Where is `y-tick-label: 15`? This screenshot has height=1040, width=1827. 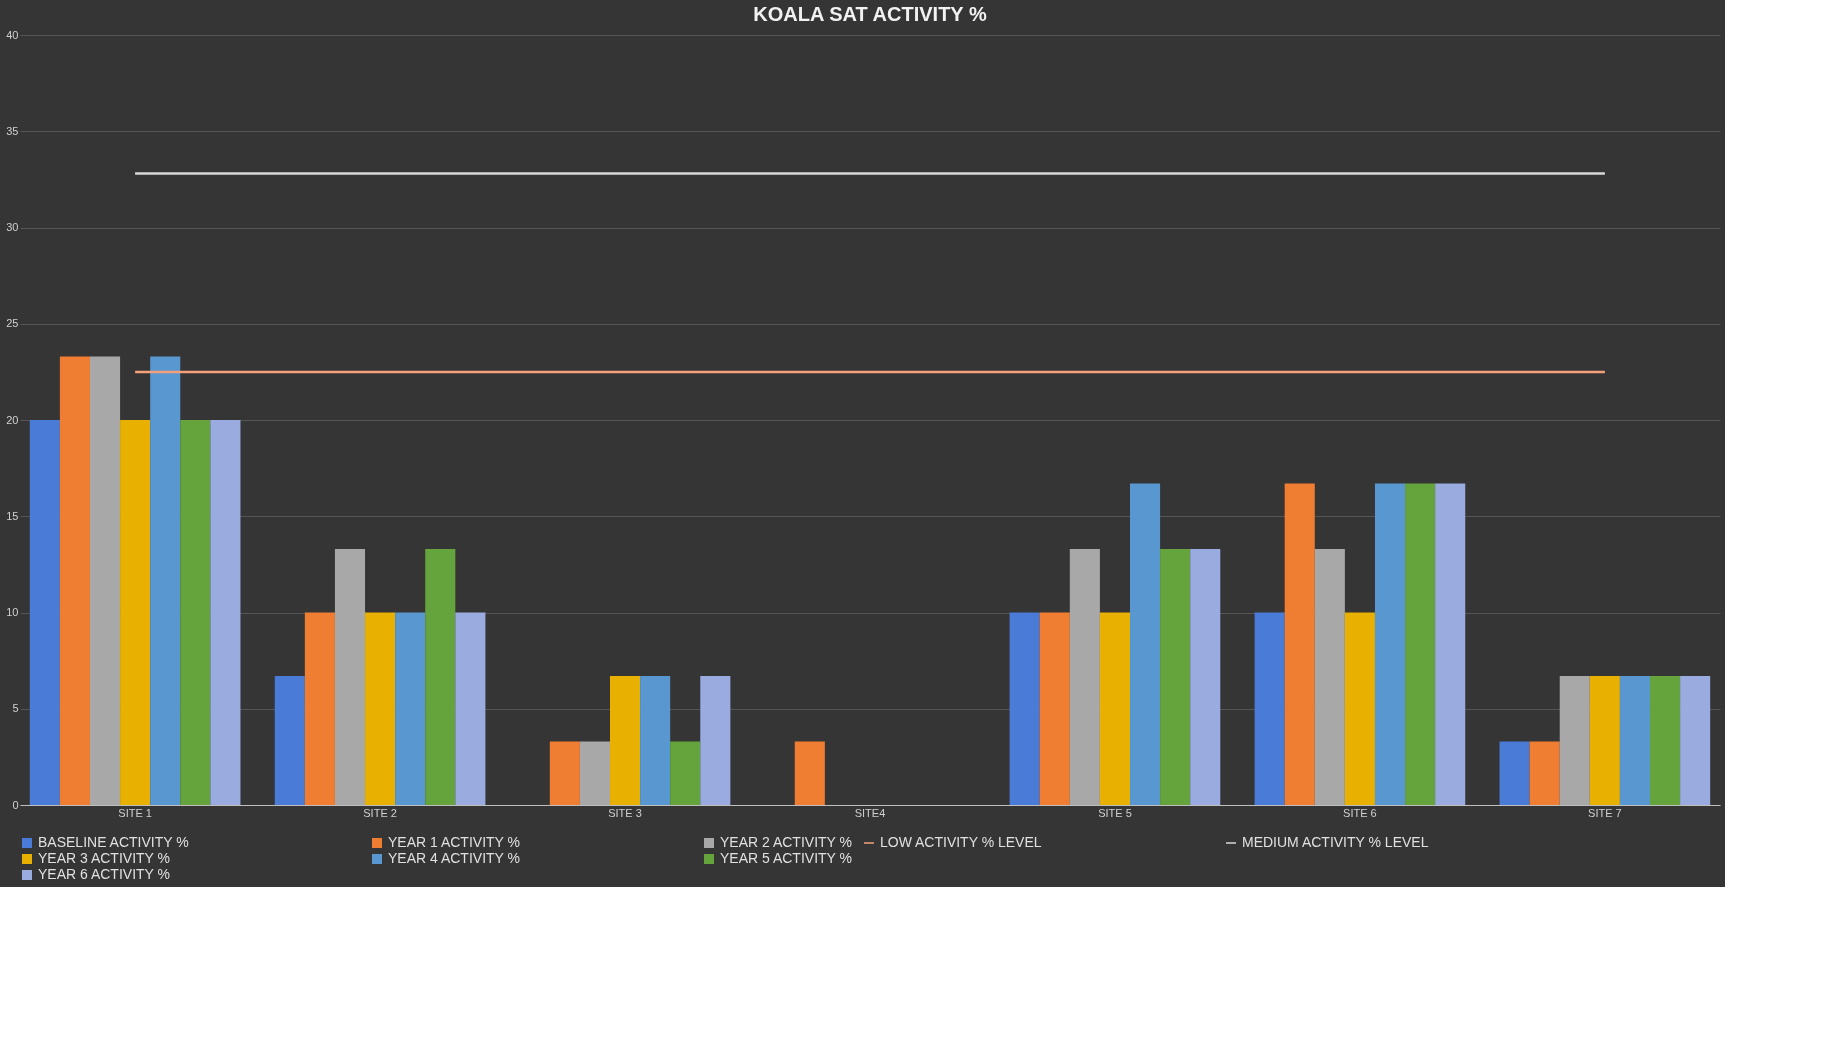
y-tick-label: 15 is located at coordinates (12, 515).